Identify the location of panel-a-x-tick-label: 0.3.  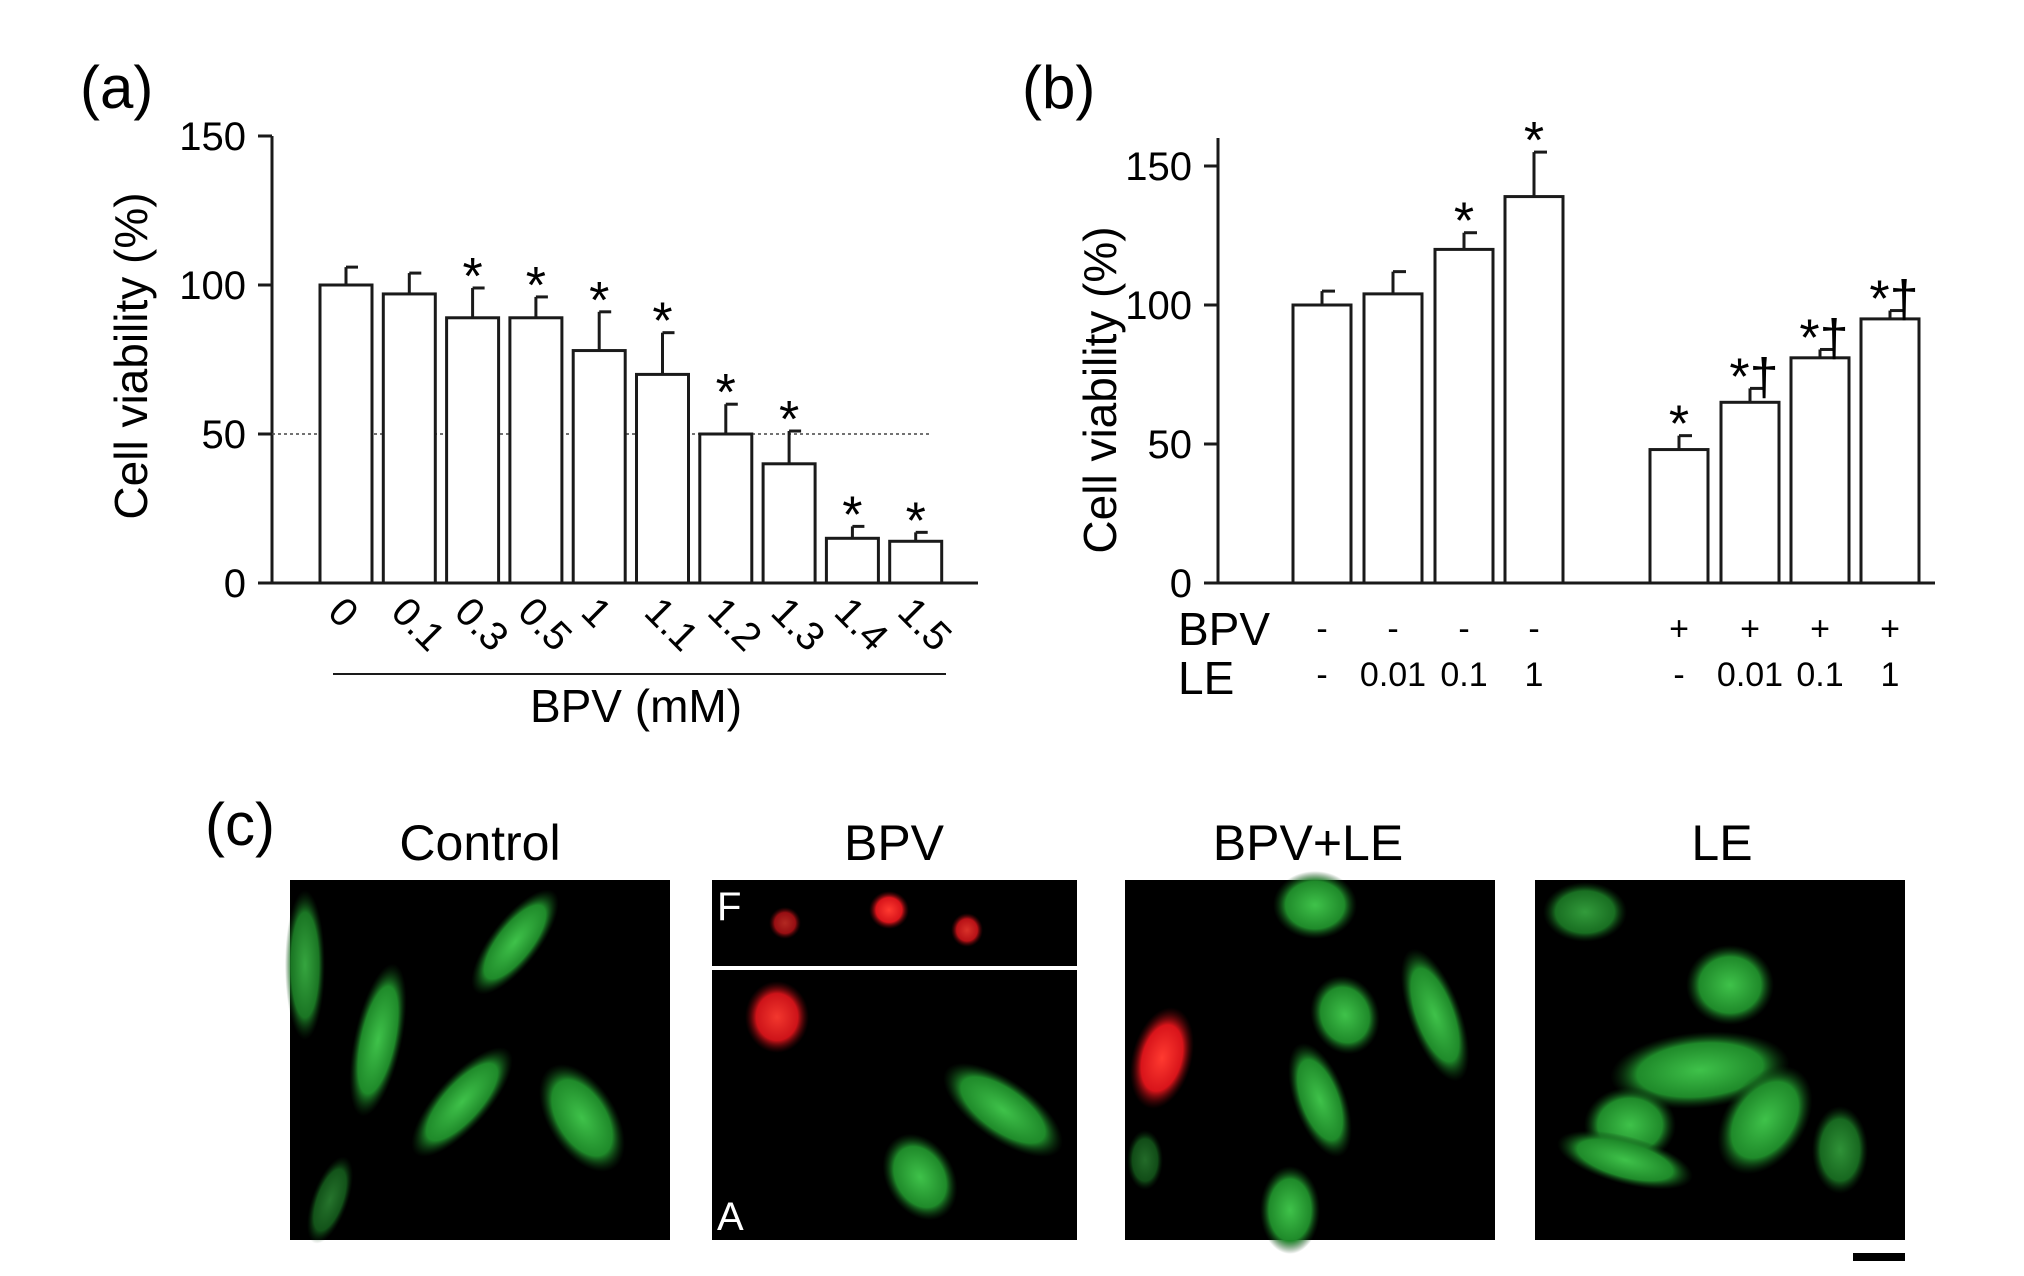
(481, 624).